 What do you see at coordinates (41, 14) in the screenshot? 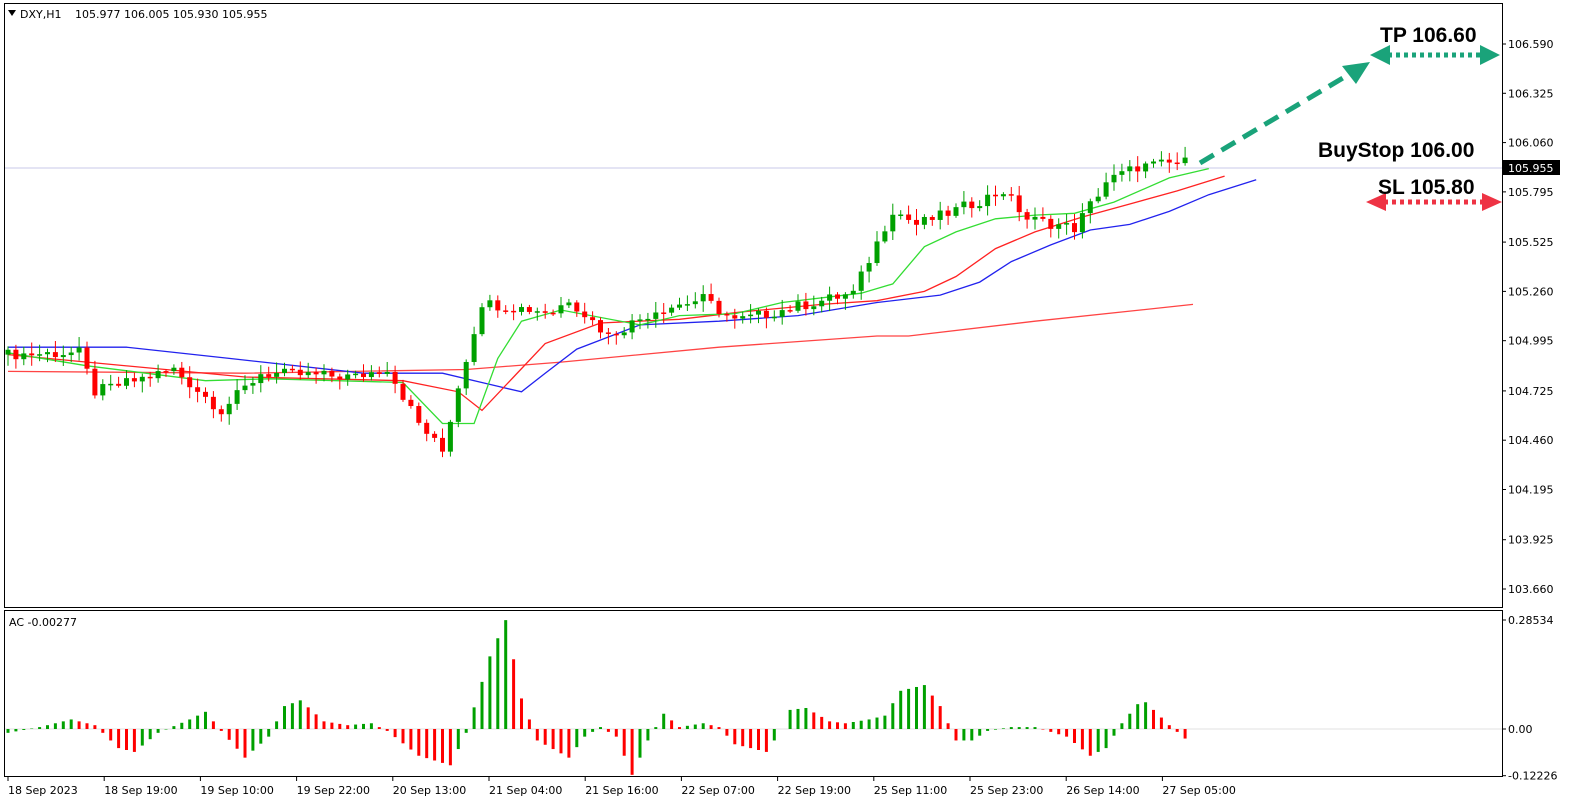
I see `symbol-label: DXY,H1` at bounding box center [41, 14].